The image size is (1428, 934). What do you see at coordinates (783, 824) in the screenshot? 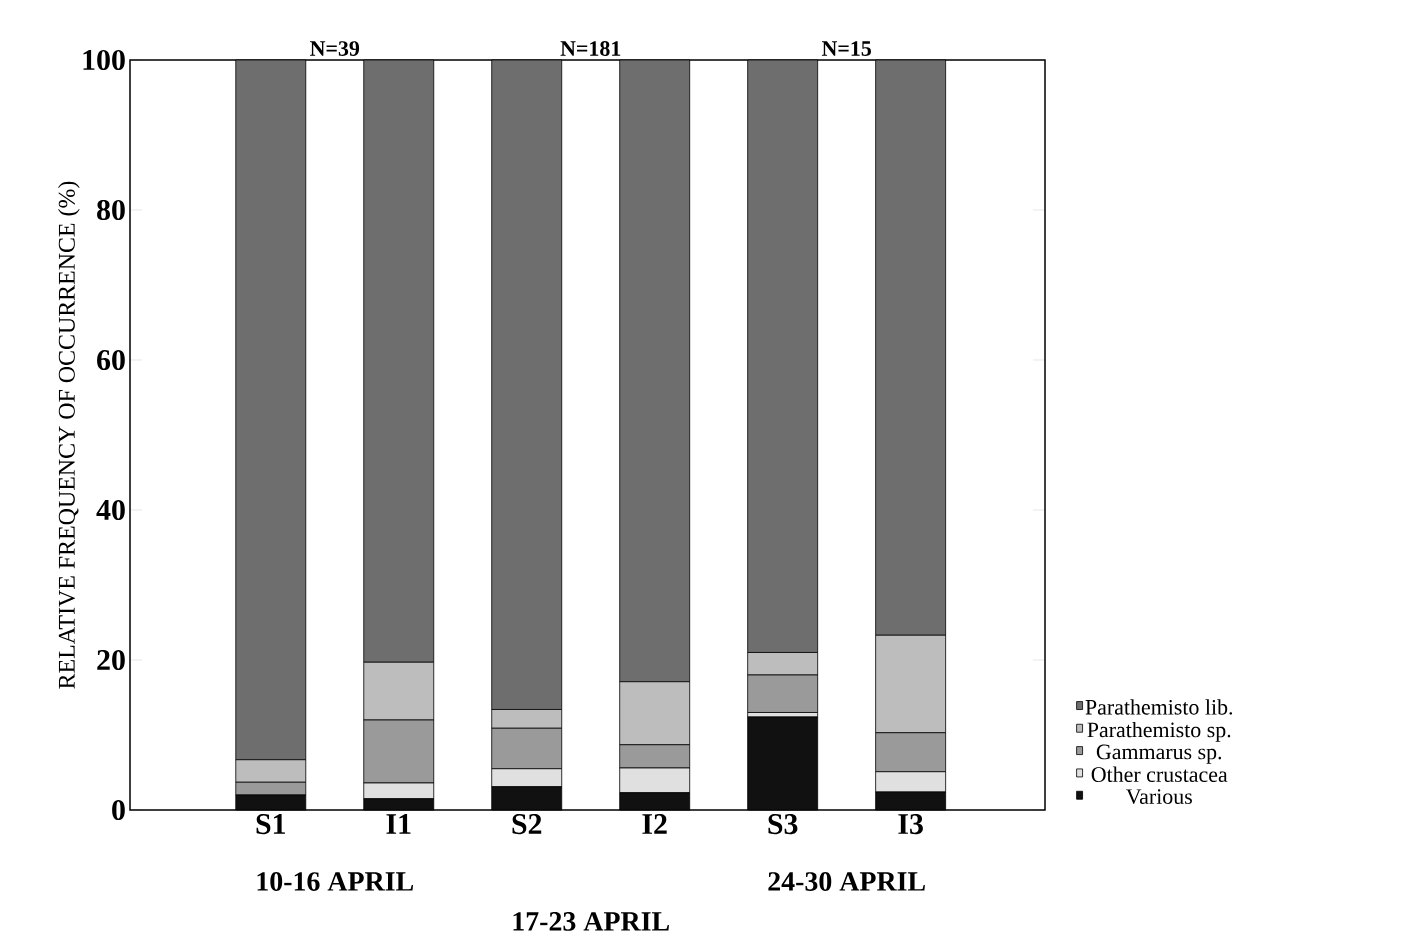
I see `x-tick-label: S3` at bounding box center [783, 824].